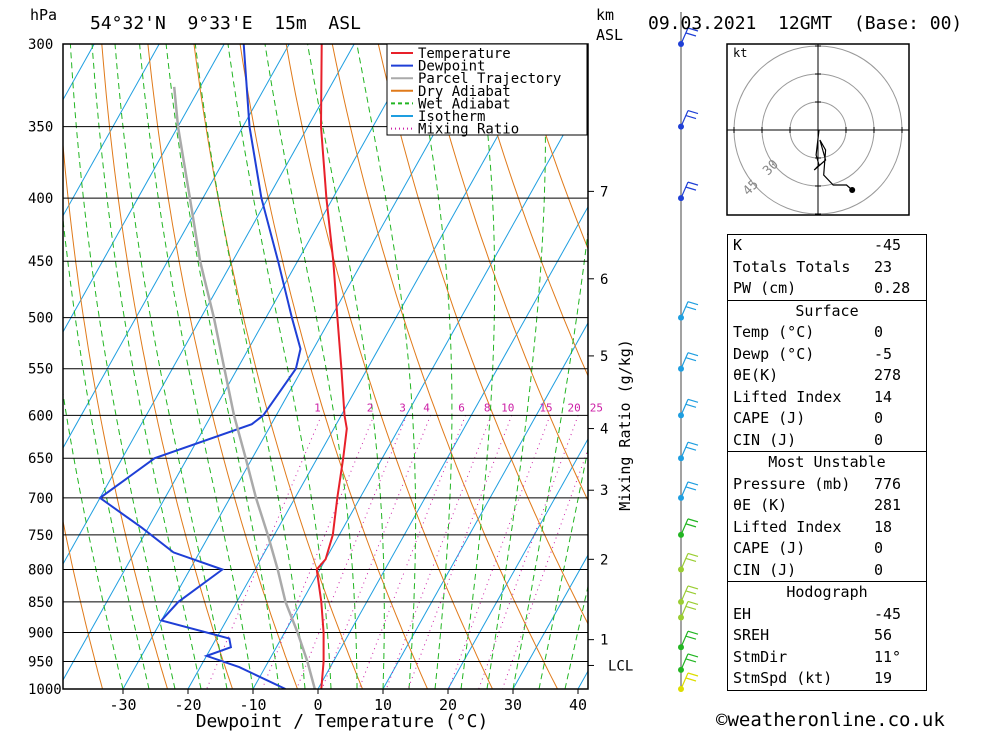  Describe the element at coordinates (813, 266) in the screenshot. I see `stat-totals: Totals Totals 23` at that location.